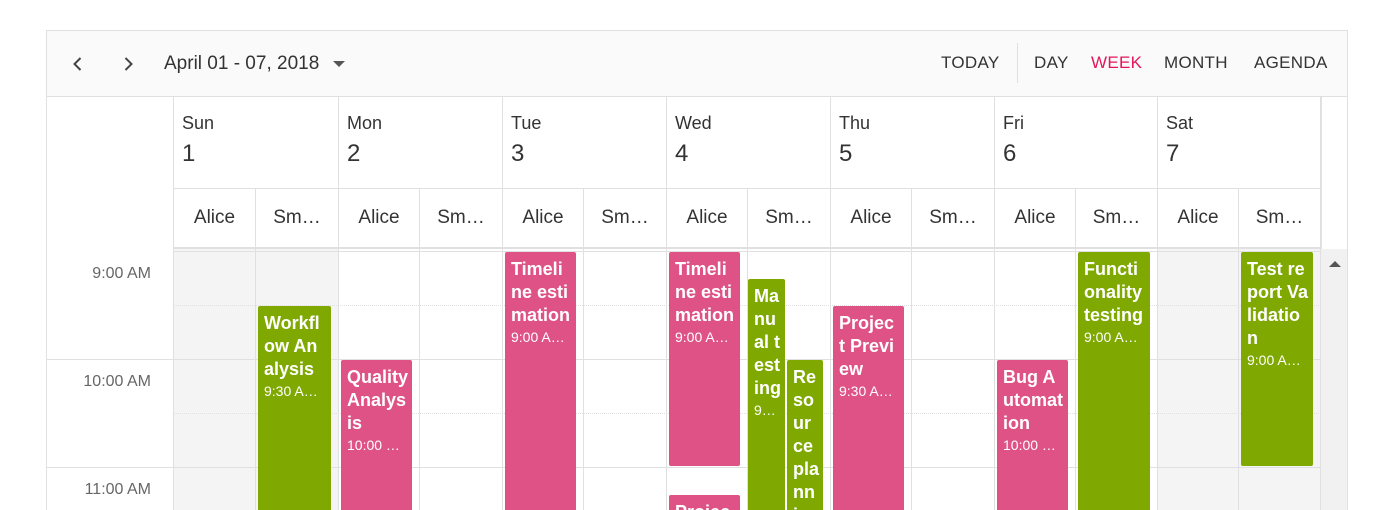 The height and width of the screenshot is (510, 1390). What do you see at coordinates (693, 123) in the screenshot?
I see `day-name: Wed` at bounding box center [693, 123].